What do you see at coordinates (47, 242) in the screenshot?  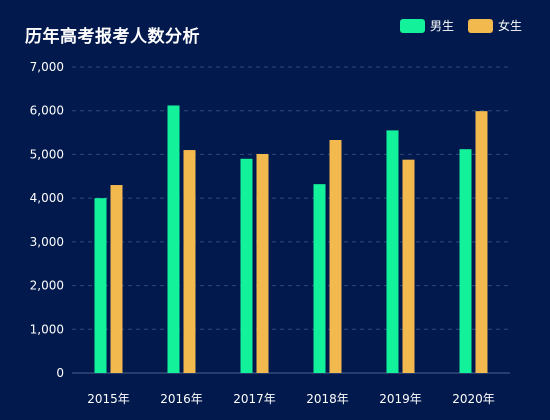 I see `y-tick-label: 3,000` at bounding box center [47, 242].